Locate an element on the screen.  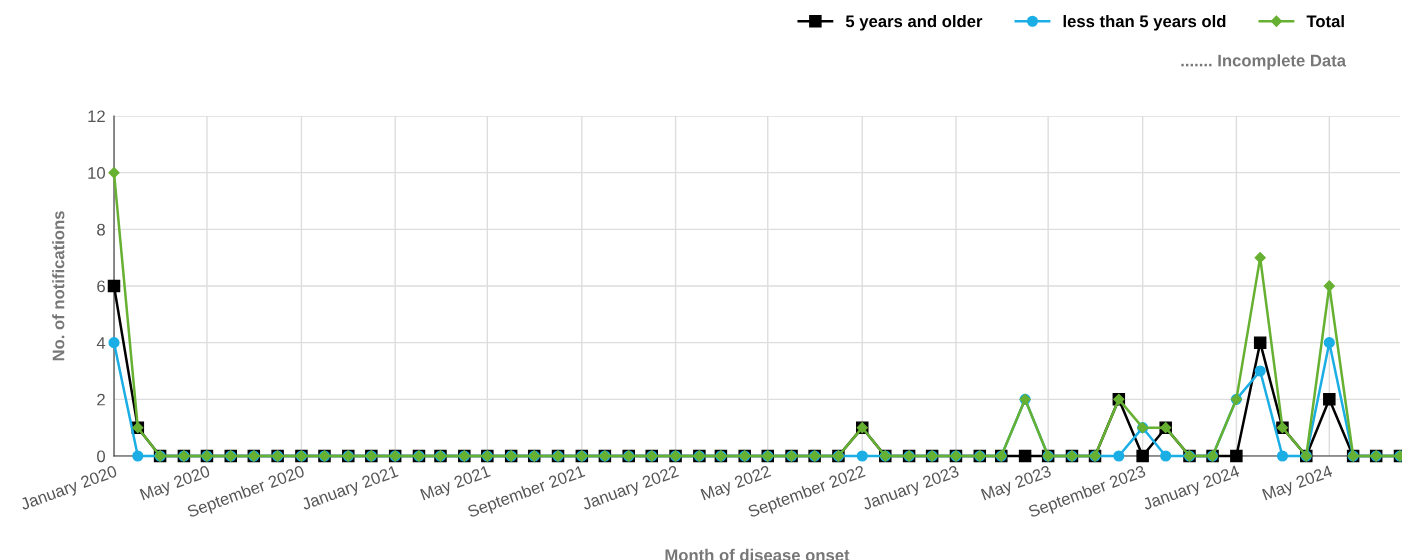
y-tick-label: 12 is located at coordinates (96, 116).